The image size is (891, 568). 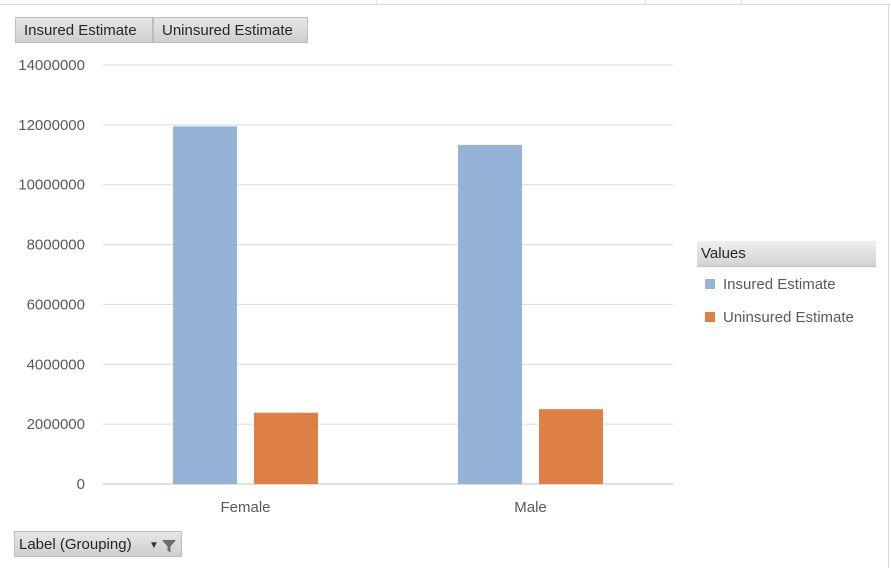 I want to click on x-axis: Female Male, so click(x=383, y=507).